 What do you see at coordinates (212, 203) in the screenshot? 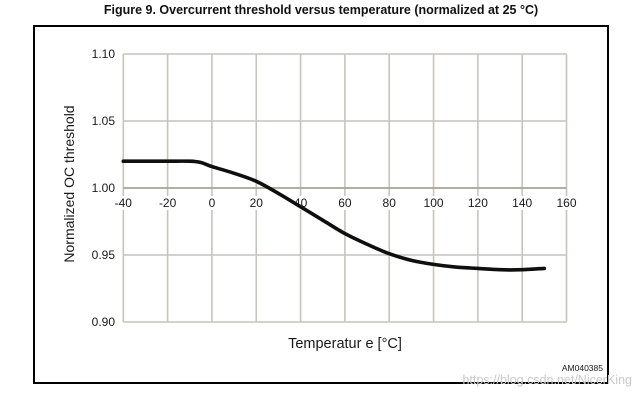
I see `x-tick-label: 0` at bounding box center [212, 203].